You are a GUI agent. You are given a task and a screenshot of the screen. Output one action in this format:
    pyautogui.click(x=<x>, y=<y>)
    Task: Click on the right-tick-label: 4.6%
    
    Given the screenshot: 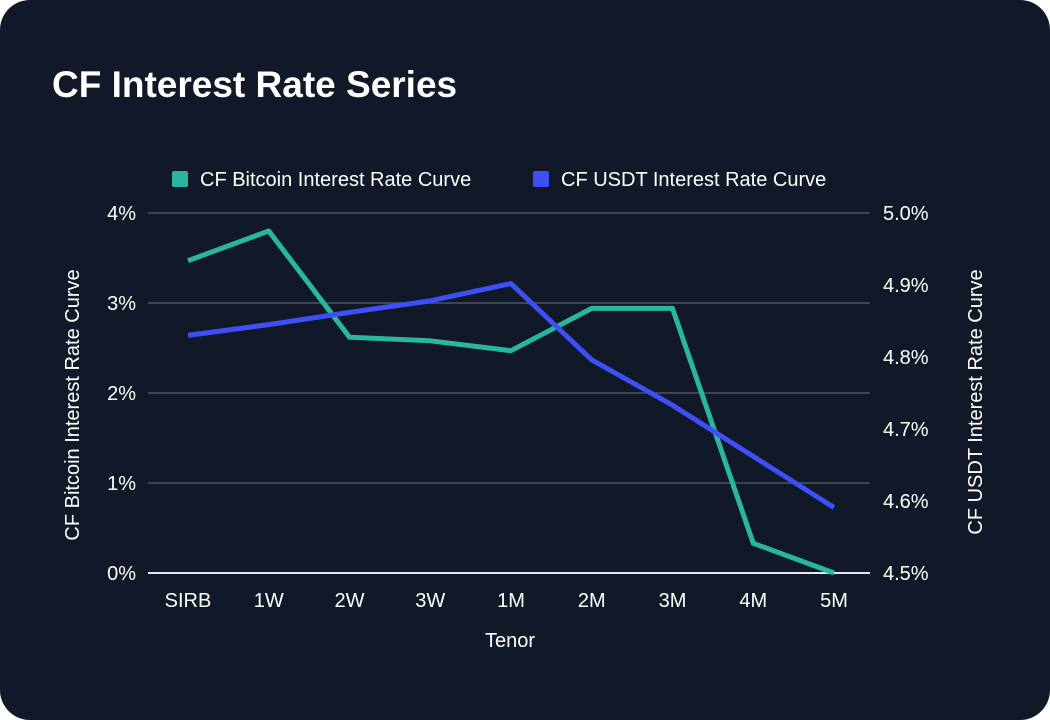 What is the action you would take?
    pyautogui.click(x=906, y=502)
    